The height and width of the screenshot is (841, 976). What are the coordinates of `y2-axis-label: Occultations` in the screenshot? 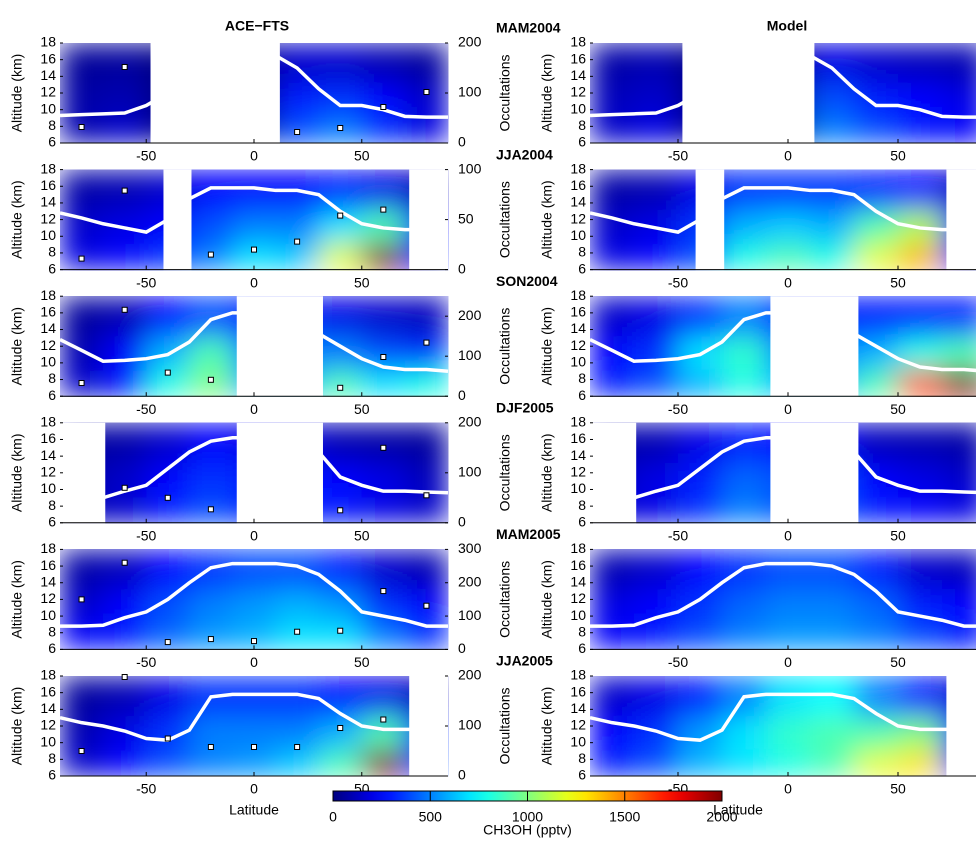 It's located at (505, 599).